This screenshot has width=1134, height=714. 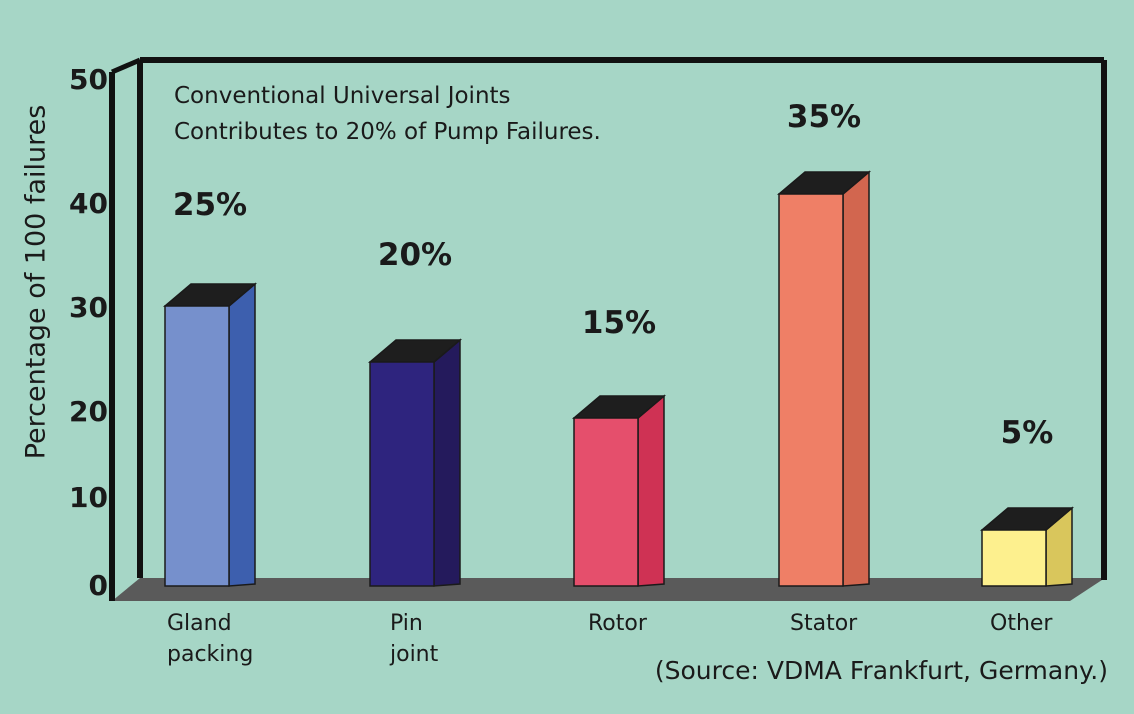 What do you see at coordinates (414, 639) in the screenshot?
I see `category-label-2: Pin joint` at bounding box center [414, 639].